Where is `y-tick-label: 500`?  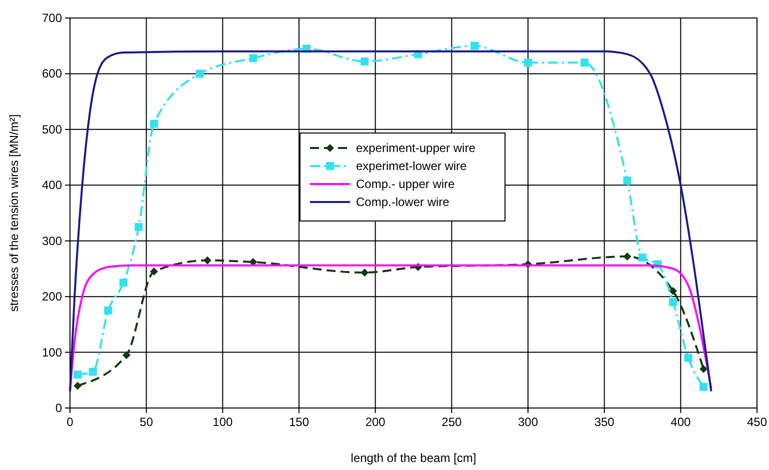 y-tick-label: 500 is located at coordinates (52, 129).